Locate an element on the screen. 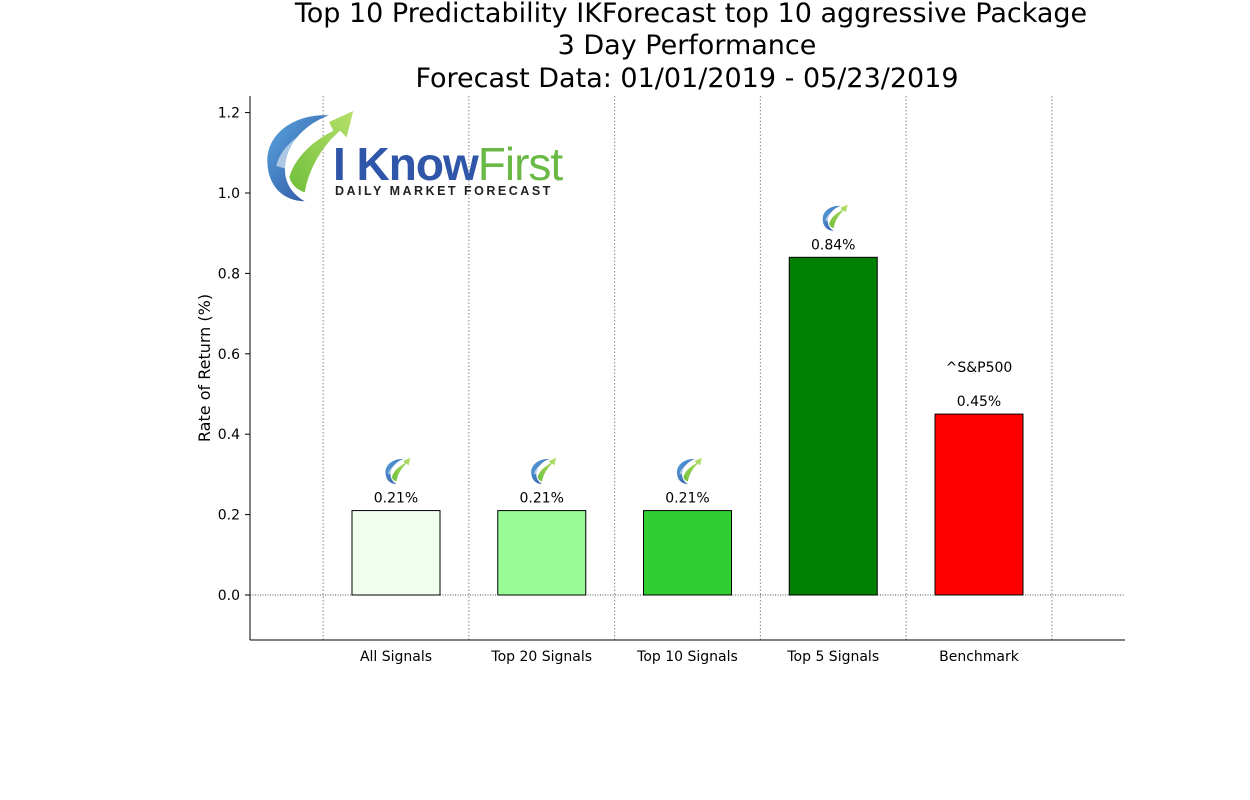  y-tick-label: 0.8 is located at coordinates (229, 274).